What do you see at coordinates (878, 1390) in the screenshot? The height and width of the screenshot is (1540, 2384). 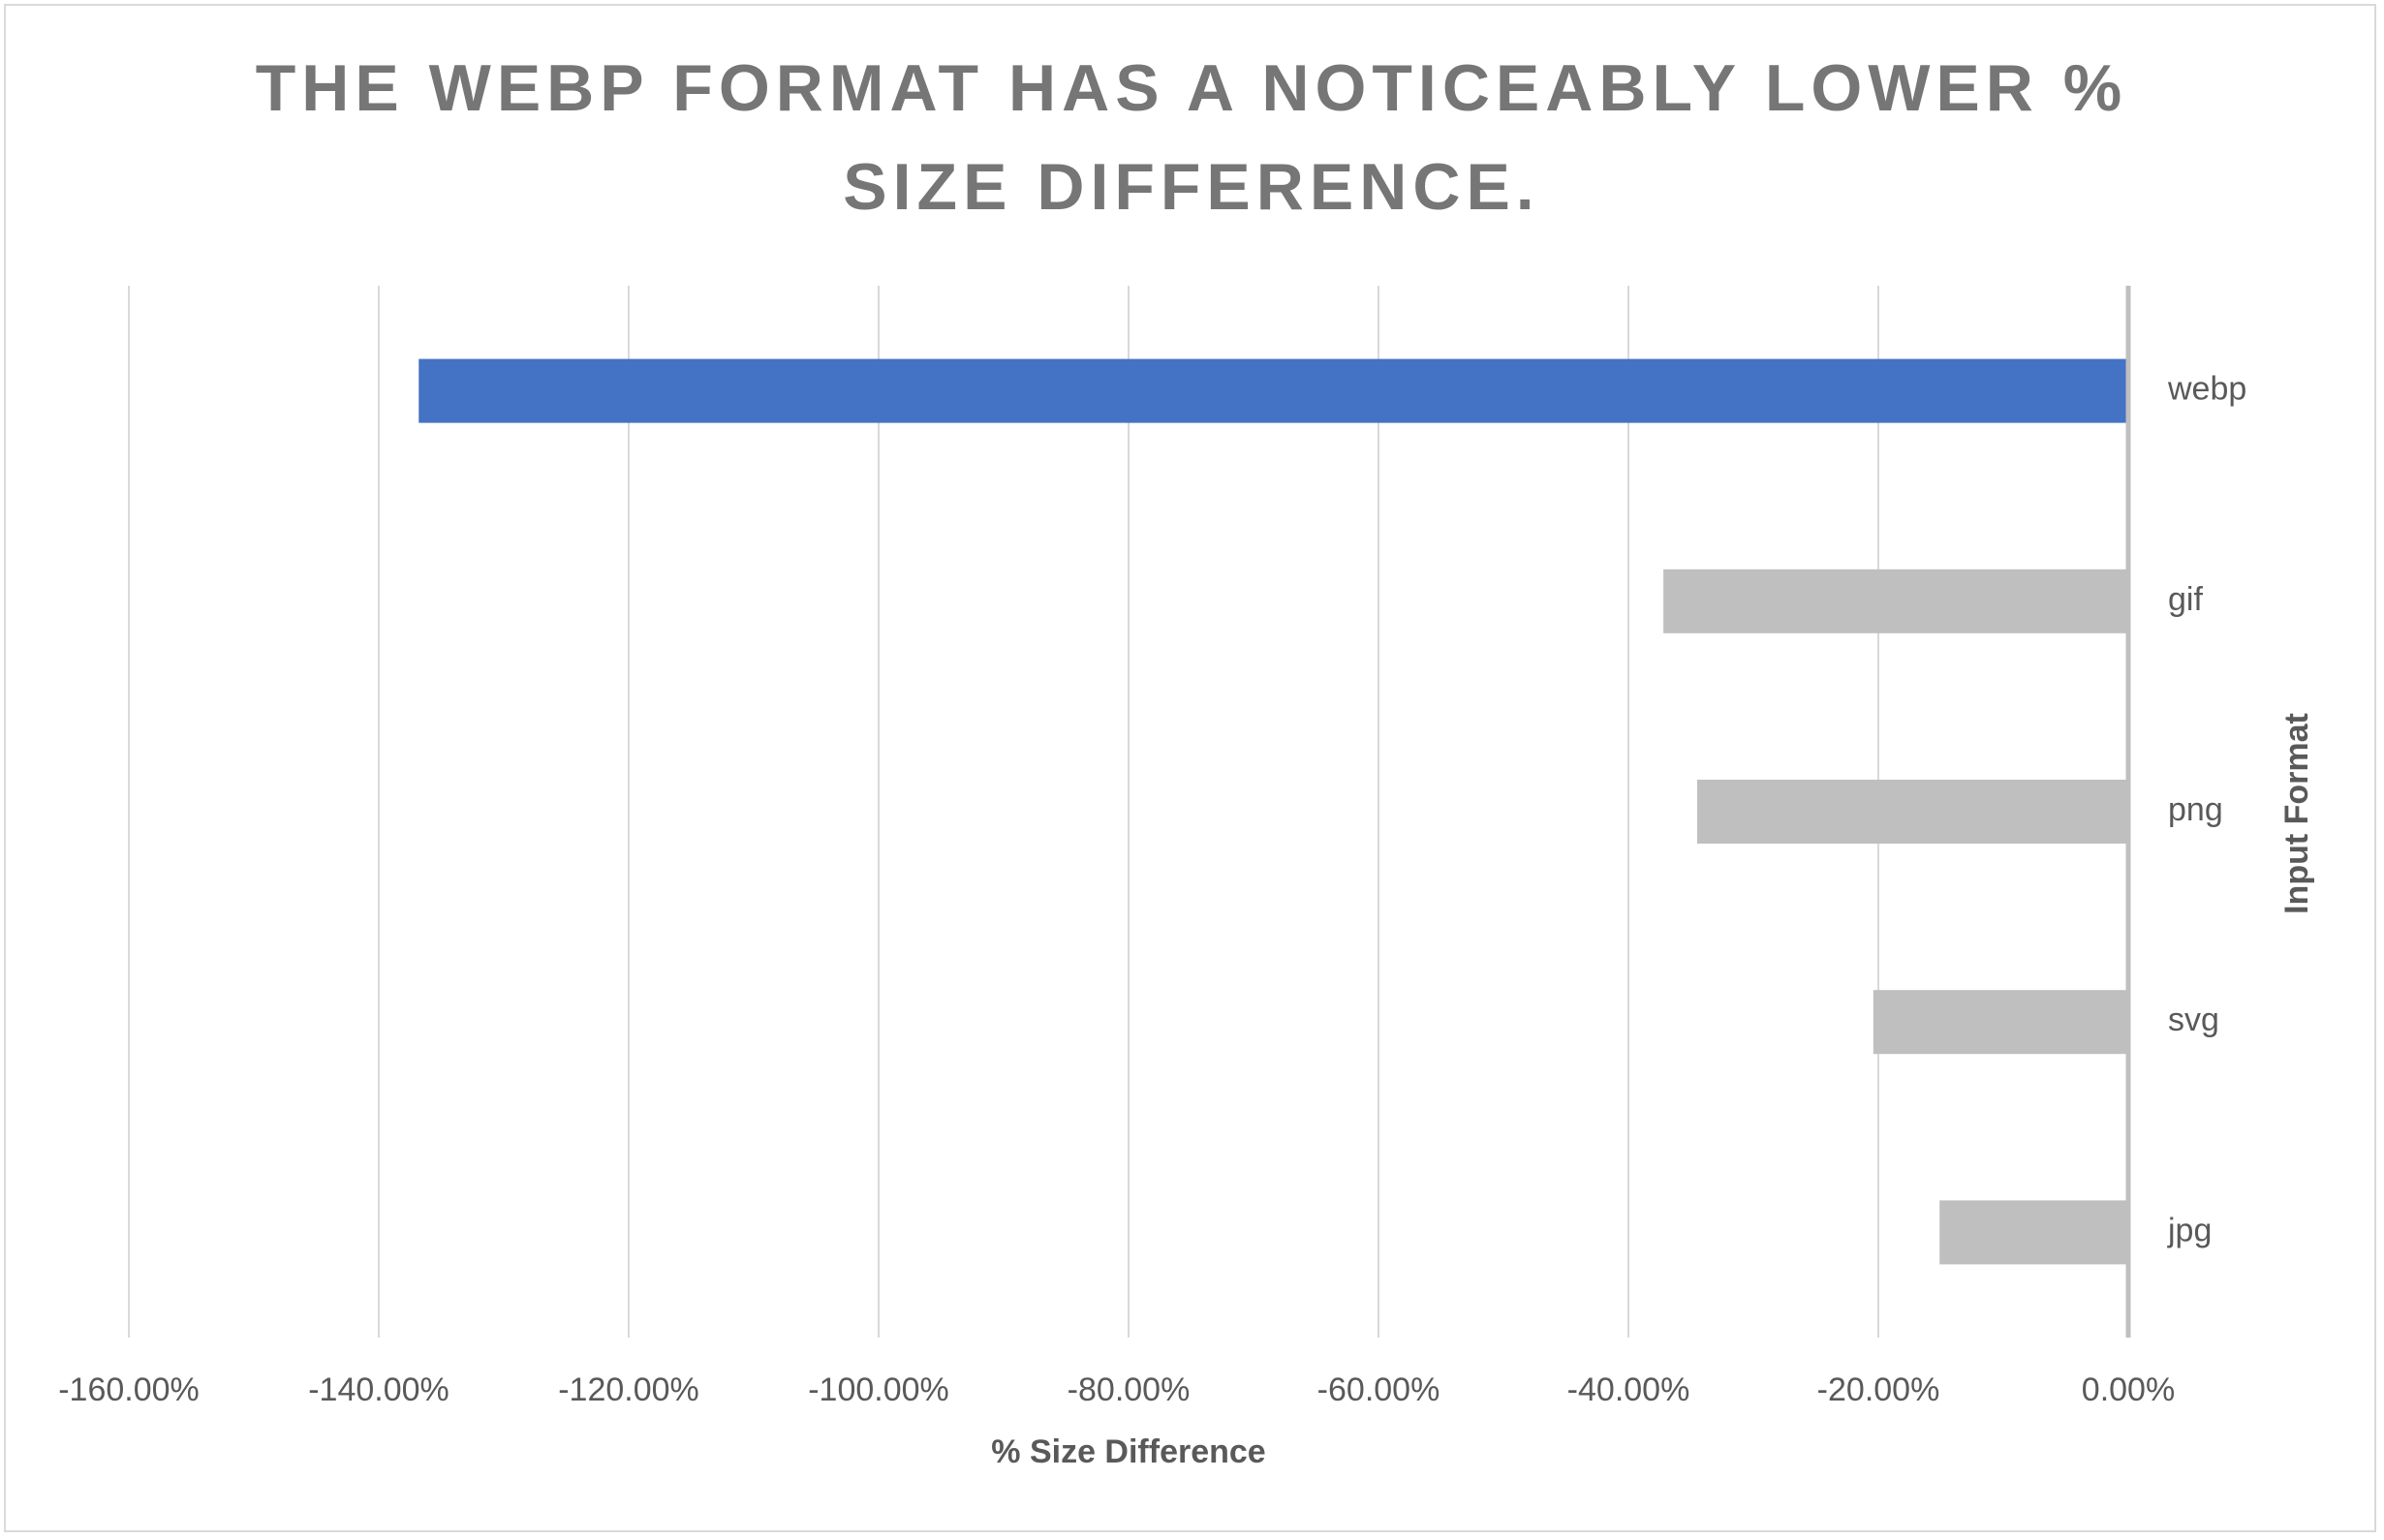 I see `x-tick-label: -100.00%` at bounding box center [878, 1390].